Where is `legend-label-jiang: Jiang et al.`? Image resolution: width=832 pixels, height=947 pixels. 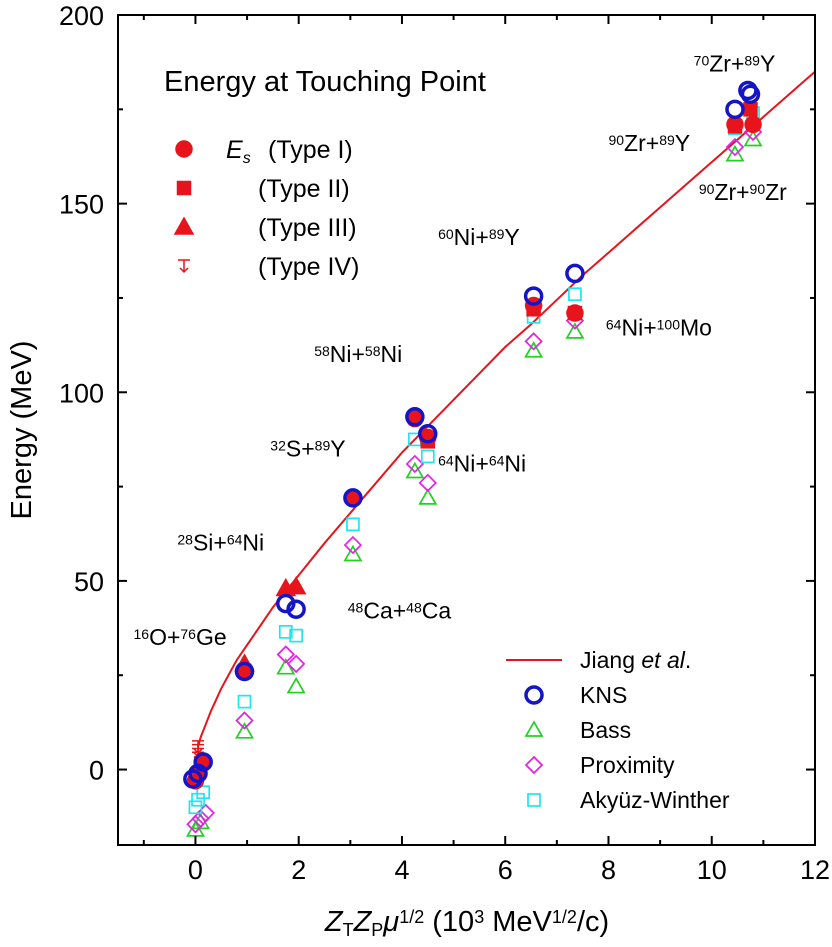 legend-label-jiang: Jiang et al. is located at coordinates (635, 660).